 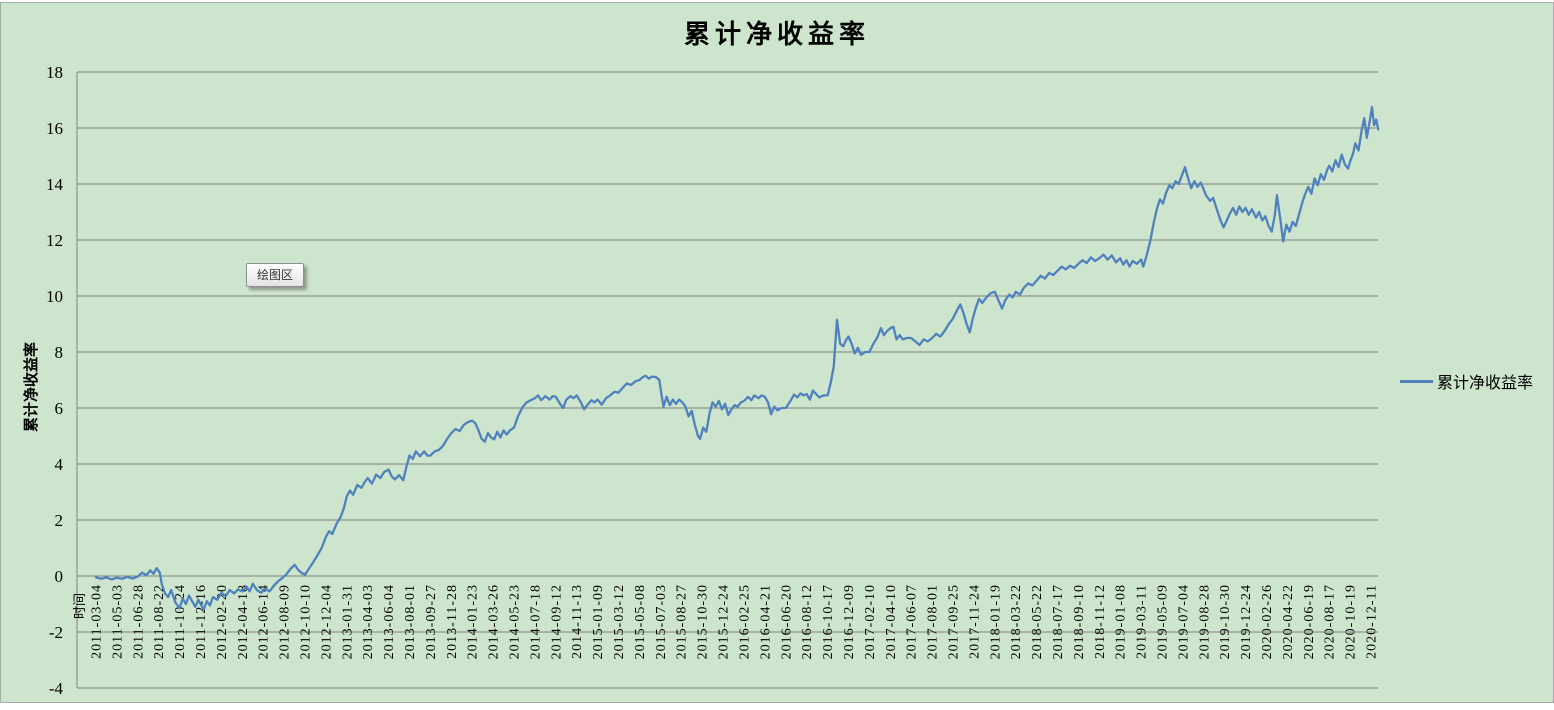 I want to click on x-tick-label: 2011-12-16, so click(x=201, y=621).